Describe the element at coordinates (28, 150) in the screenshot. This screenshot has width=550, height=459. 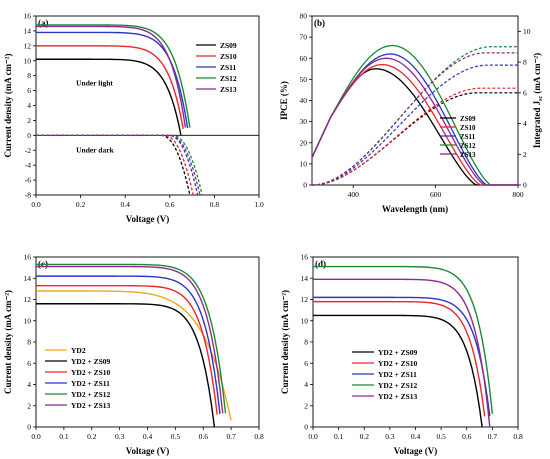
I see `y-tick-label: -2` at that location.